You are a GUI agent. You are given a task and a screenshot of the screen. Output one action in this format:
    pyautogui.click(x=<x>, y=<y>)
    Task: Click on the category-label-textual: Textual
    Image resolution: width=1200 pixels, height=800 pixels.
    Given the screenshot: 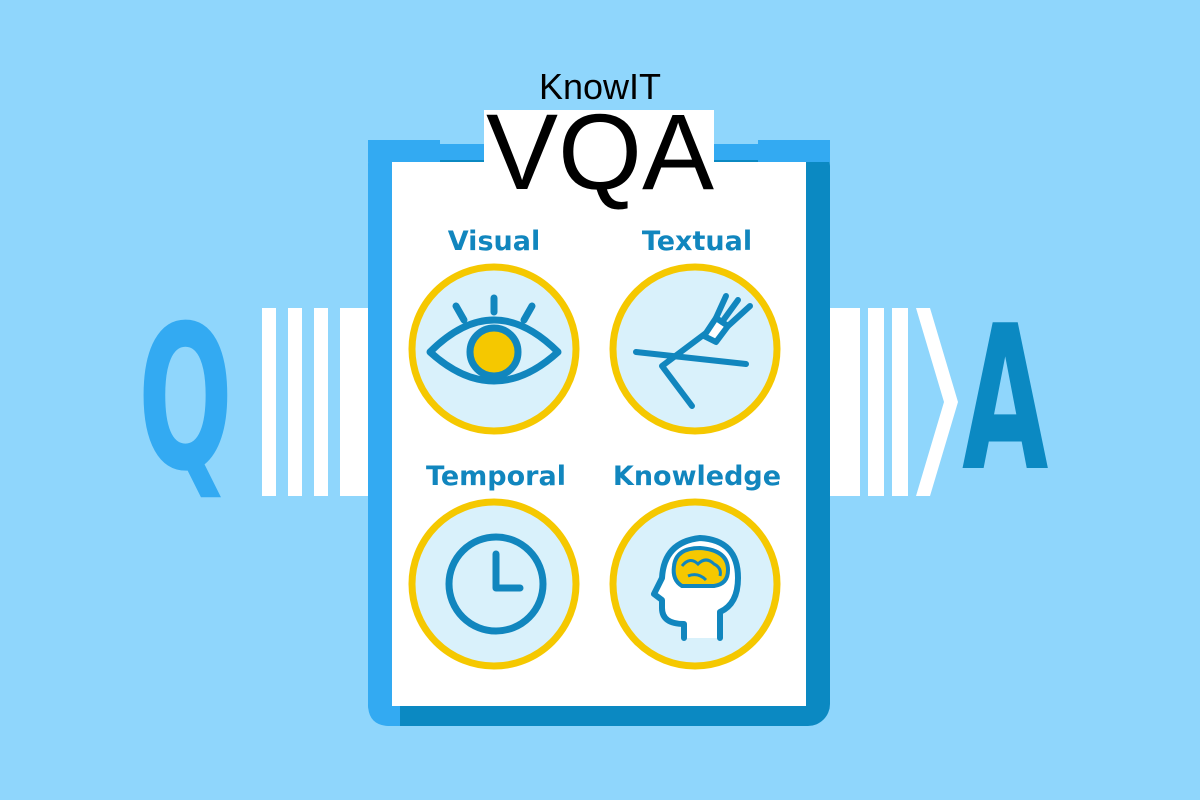 What is the action you would take?
    pyautogui.click(x=697, y=241)
    